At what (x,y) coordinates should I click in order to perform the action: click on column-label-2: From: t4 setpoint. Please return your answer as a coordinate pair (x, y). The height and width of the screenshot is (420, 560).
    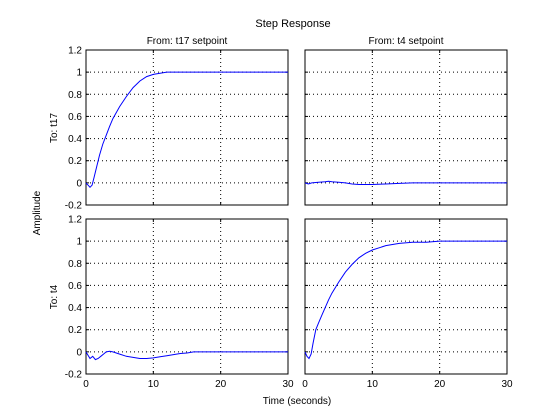
    Looking at the image, I should click on (405, 41).